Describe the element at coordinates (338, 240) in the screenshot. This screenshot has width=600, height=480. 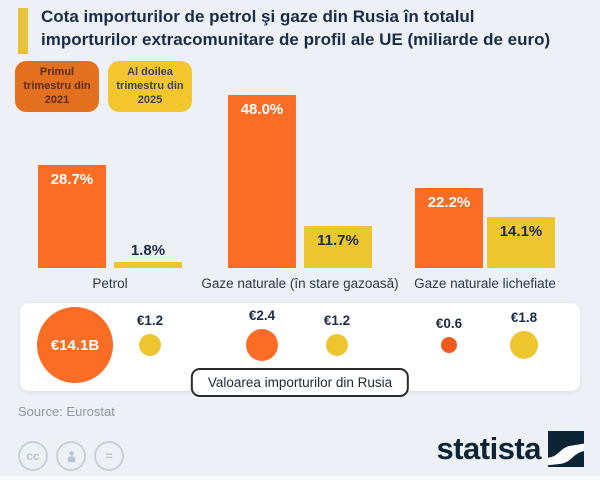
I see `bar-value-label: 11.7%` at that location.